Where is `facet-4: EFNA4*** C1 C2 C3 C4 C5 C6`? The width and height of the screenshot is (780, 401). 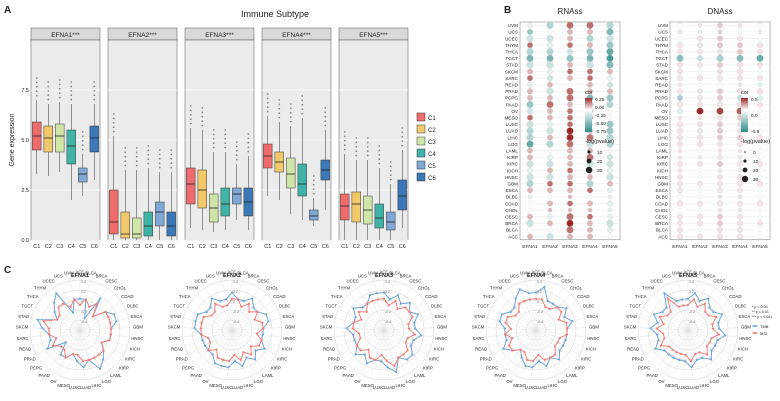 facet-4: EFNA4*** C1 C2 C3 C4 C5 C6 is located at coordinates (296, 138).